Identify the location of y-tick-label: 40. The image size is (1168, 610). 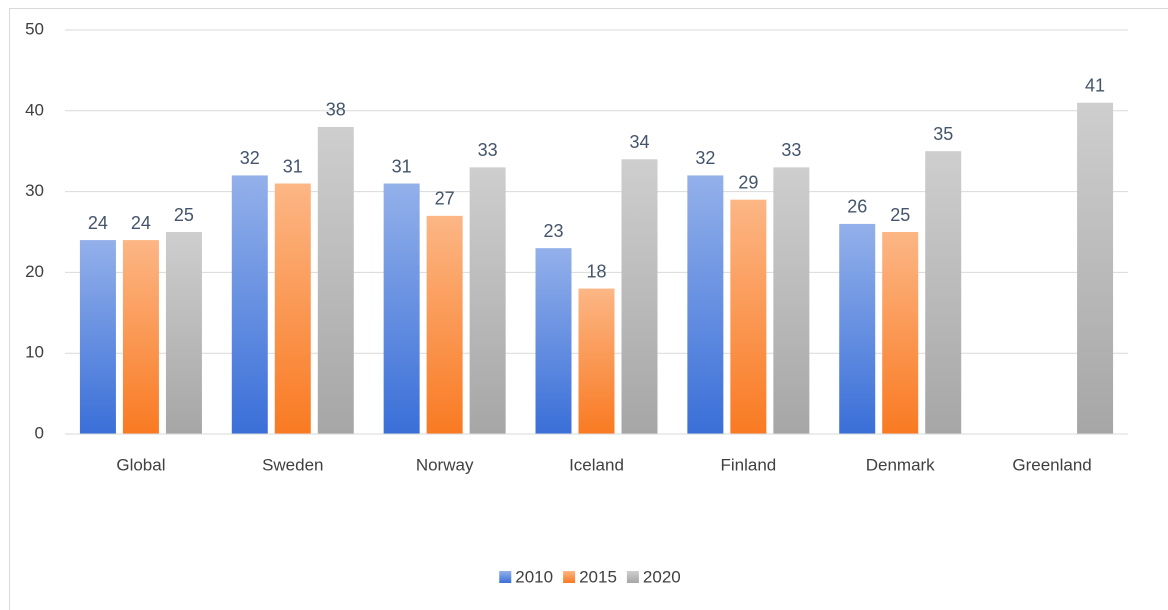
(34, 109).